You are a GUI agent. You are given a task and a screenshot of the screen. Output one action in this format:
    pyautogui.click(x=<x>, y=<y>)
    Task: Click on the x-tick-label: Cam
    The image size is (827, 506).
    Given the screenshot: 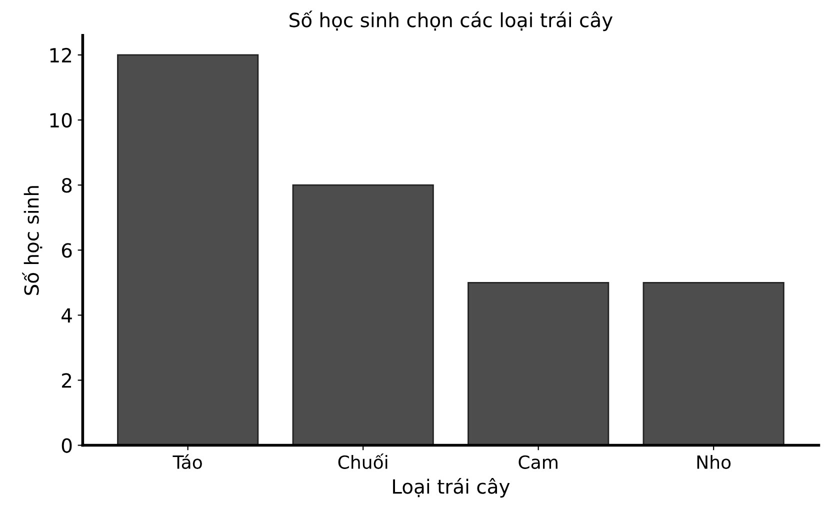 What is the action you would take?
    pyautogui.click(x=538, y=462)
    